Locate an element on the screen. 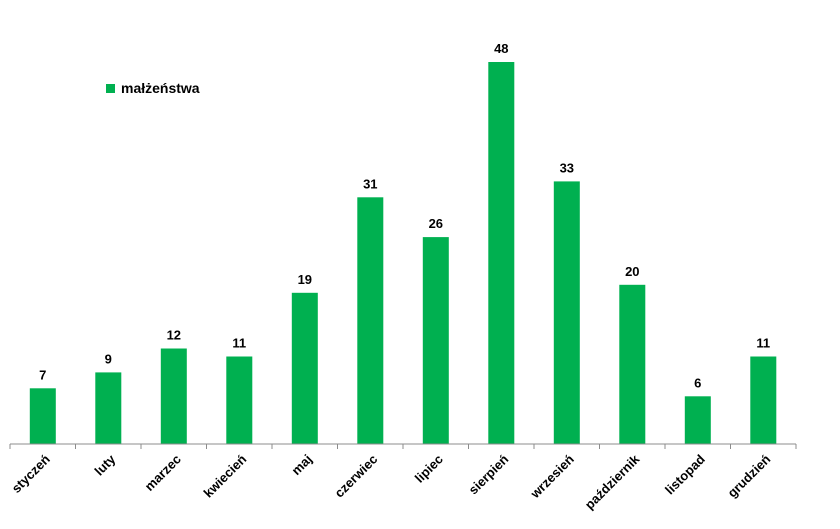 The width and height of the screenshot is (840, 529). value-label-maj: 19 is located at coordinates (305, 279).